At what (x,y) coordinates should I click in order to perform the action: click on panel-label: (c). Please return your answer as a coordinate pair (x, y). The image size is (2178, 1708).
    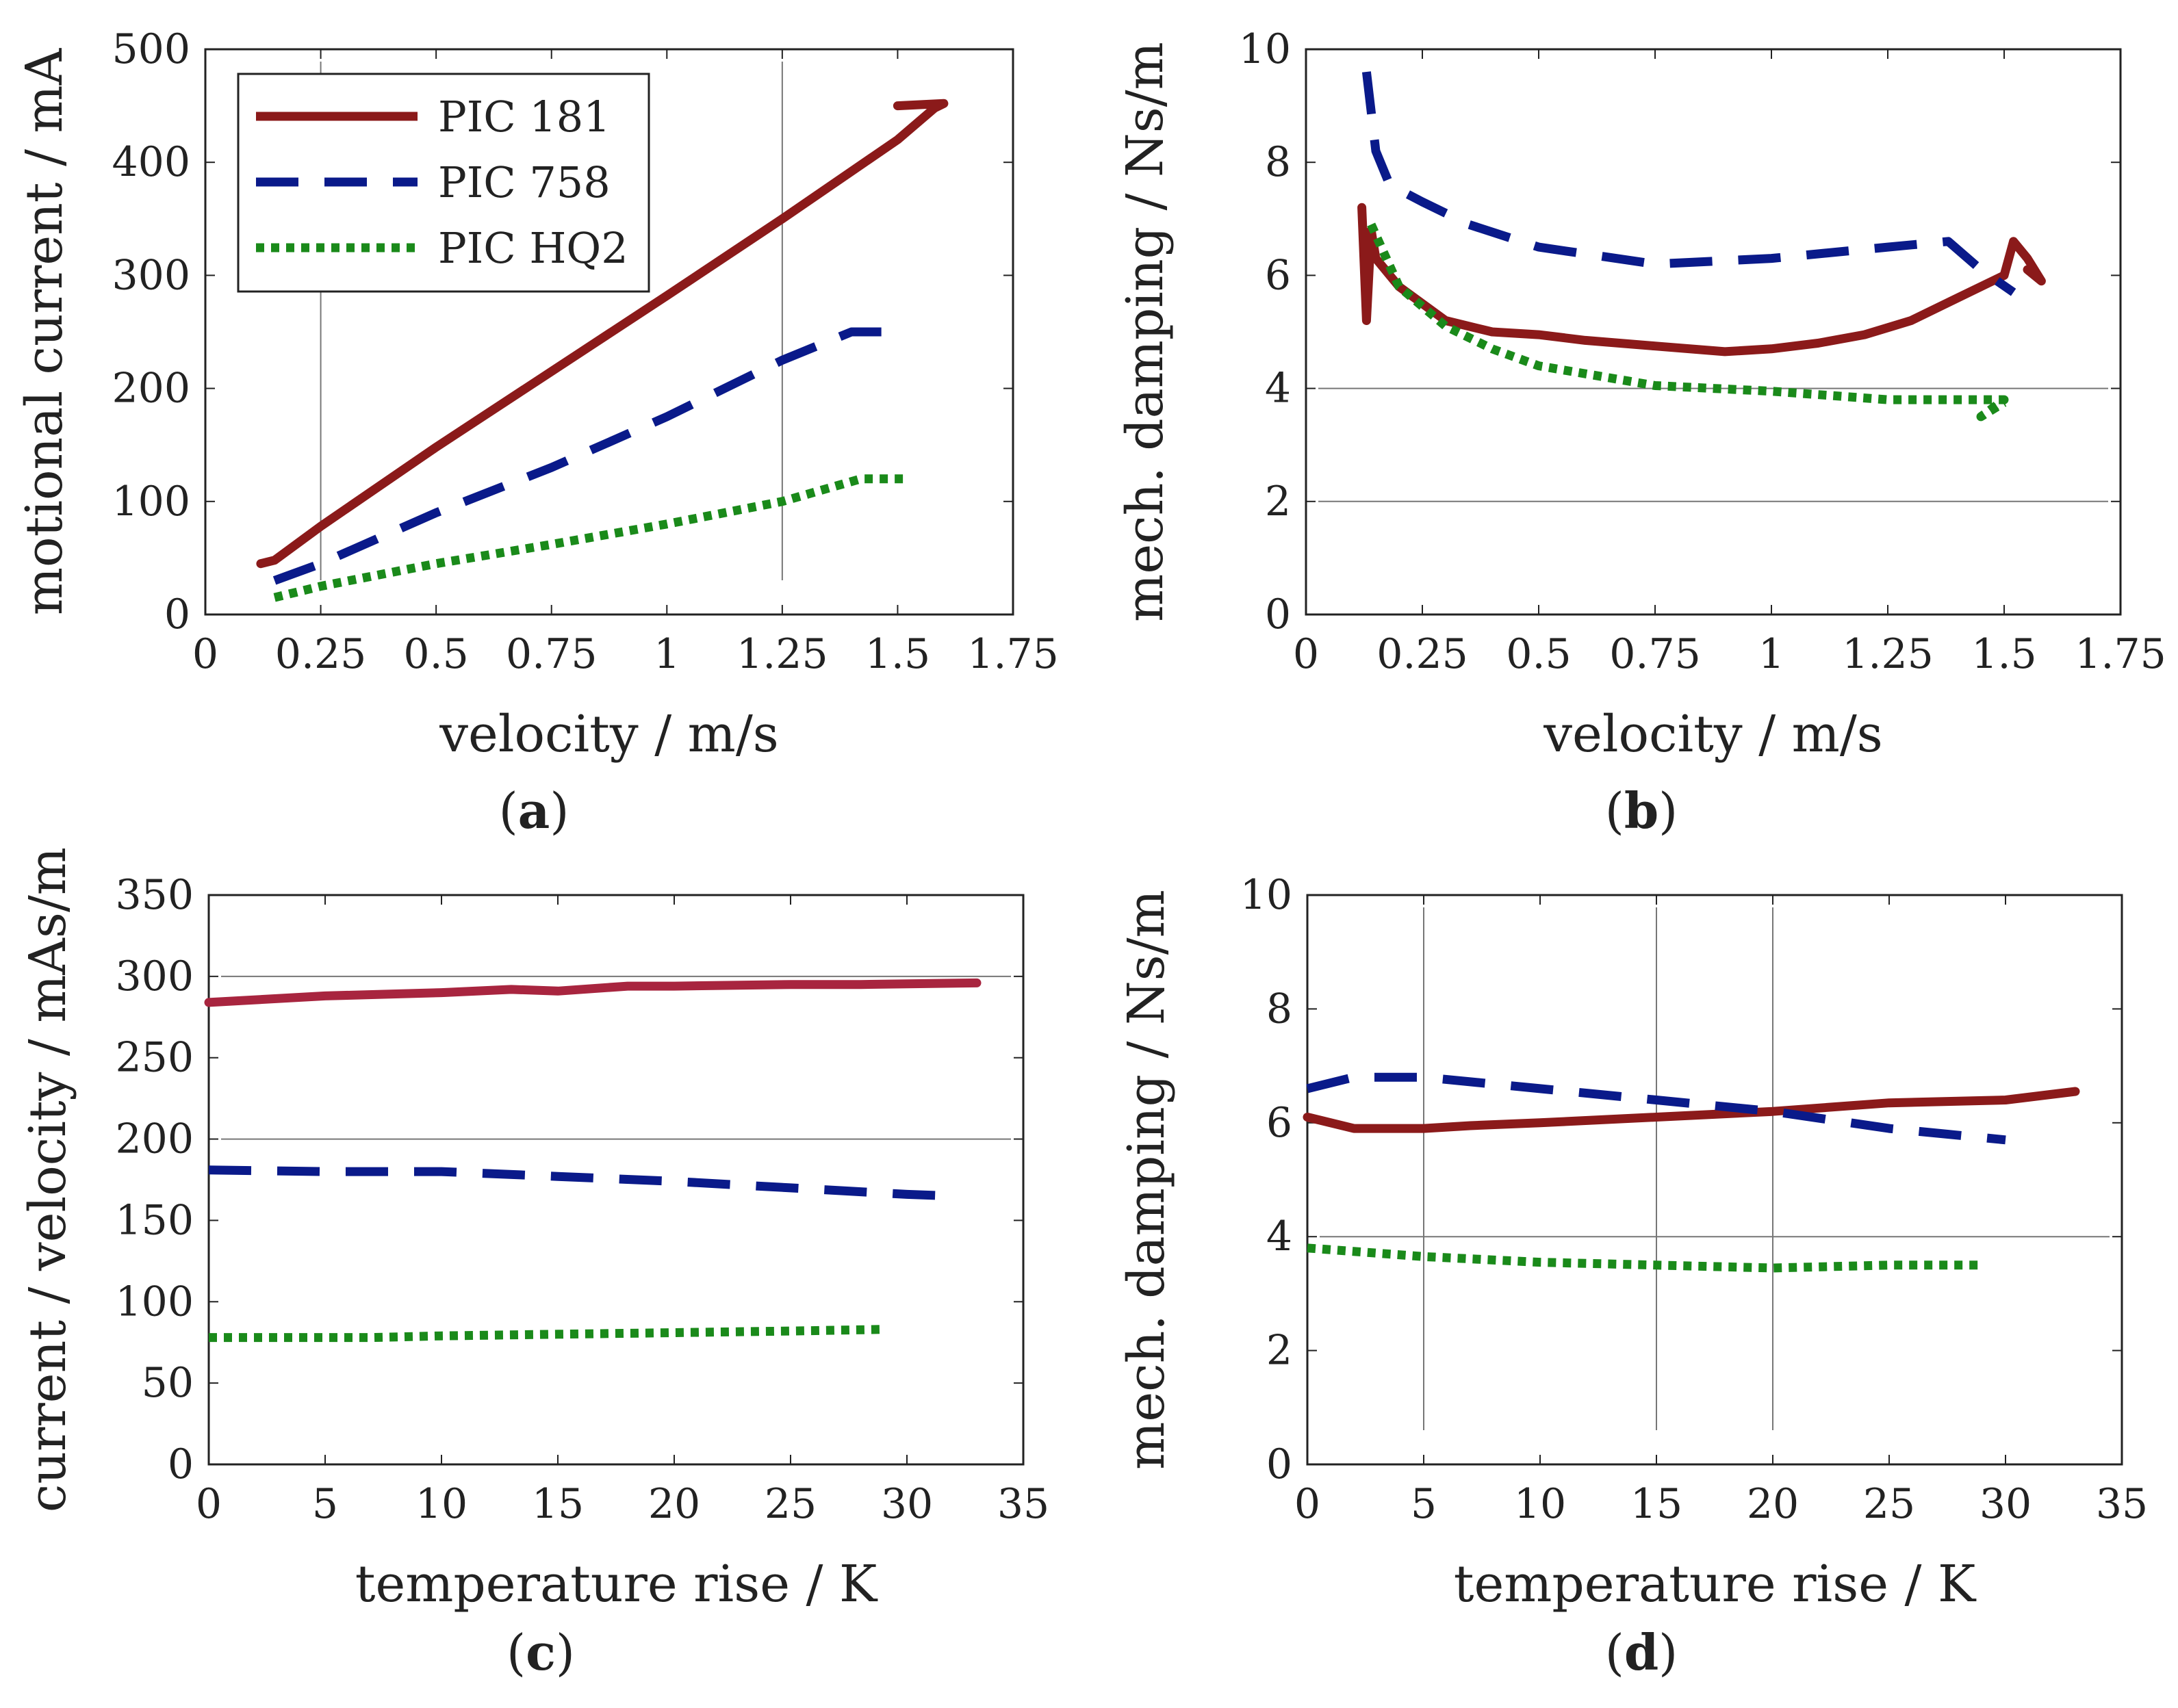
    Looking at the image, I should click on (541, 1652).